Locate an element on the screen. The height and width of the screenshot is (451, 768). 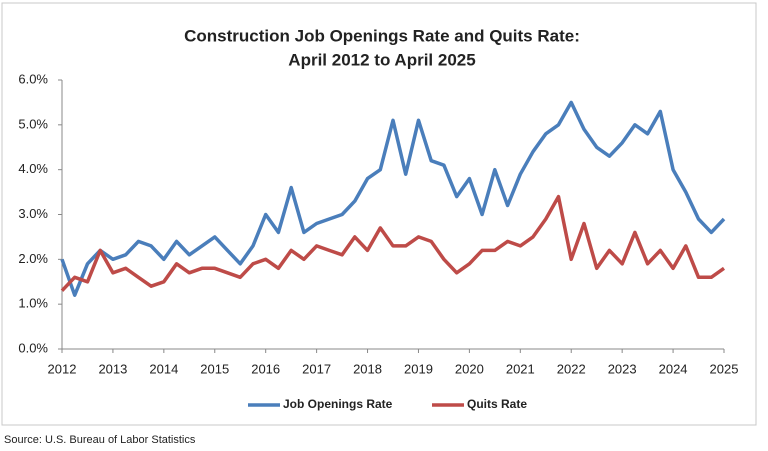
source-note: Source: U.S. Bureau of Labor Statistics is located at coordinates (100, 440).